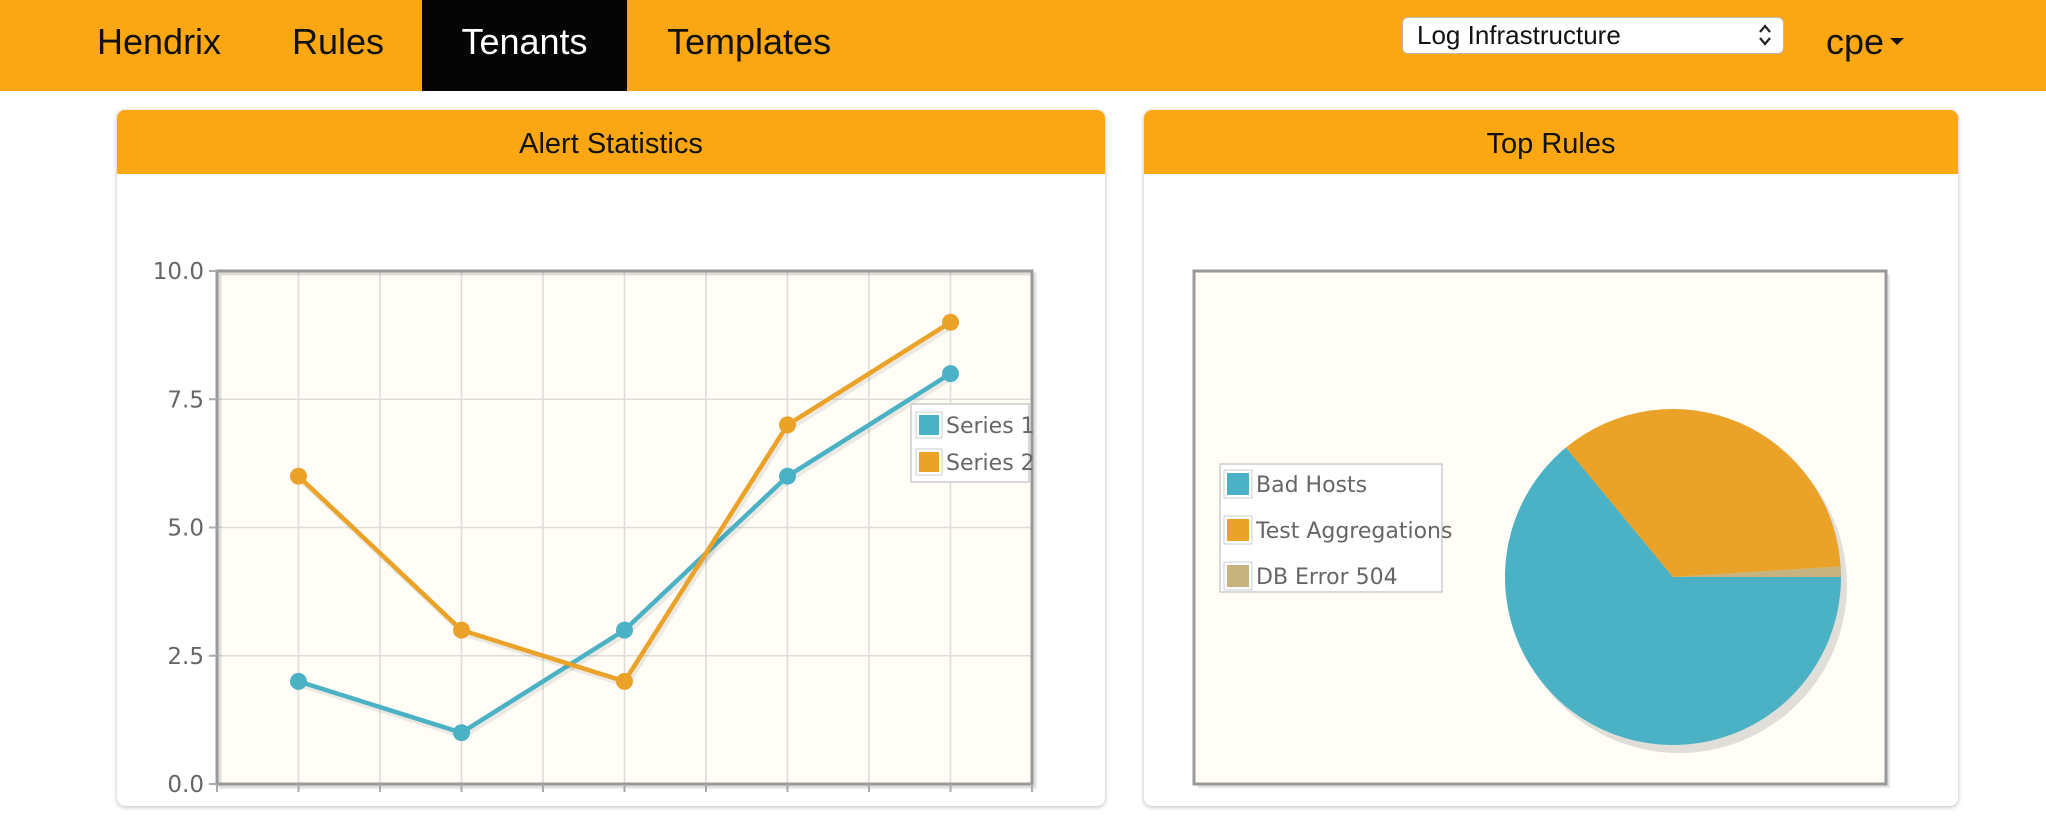 This screenshot has height=818, width=2046. What do you see at coordinates (1238, 484) in the screenshot?
I see `legend-swatch-bad-hosts` at bounding box center [1238, 484].